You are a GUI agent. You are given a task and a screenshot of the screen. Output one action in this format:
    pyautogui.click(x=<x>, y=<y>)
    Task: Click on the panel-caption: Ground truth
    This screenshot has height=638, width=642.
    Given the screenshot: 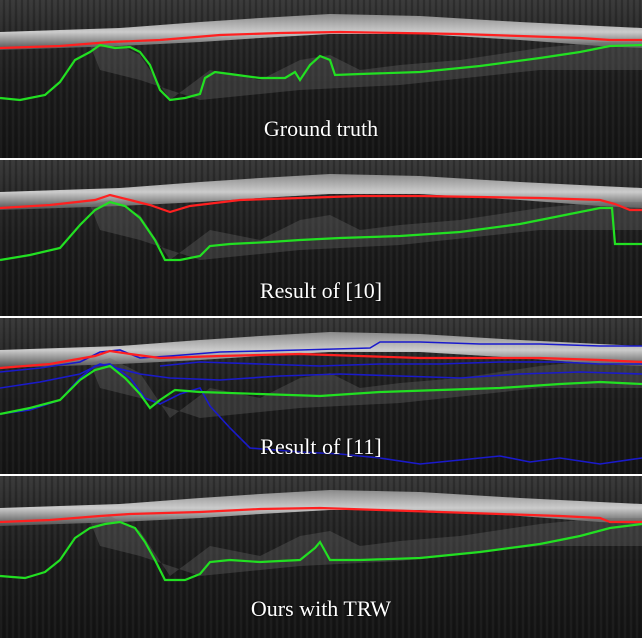 What is the action you would take?
    pyautogui.click(x=321, y=128)
    